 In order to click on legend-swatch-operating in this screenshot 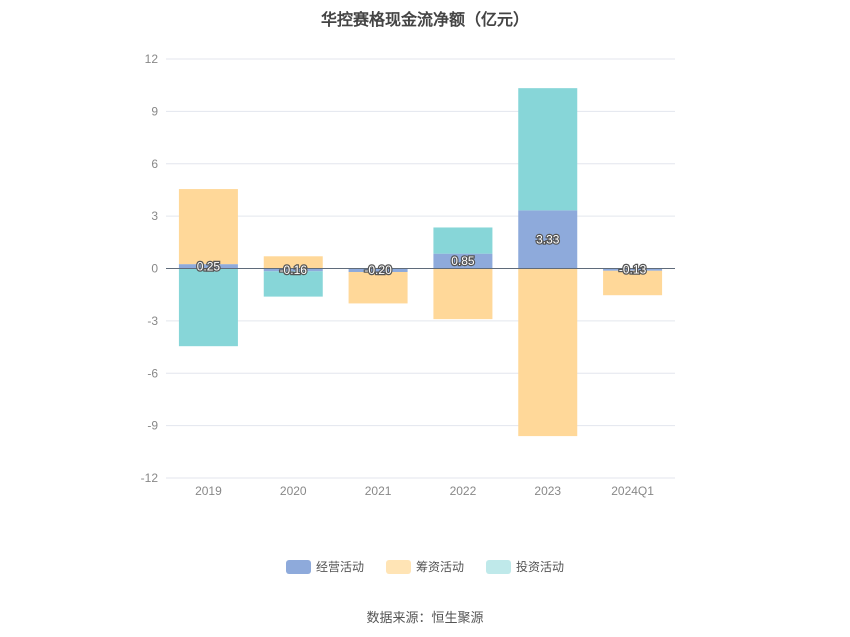, I will do `click(298, 566)`.